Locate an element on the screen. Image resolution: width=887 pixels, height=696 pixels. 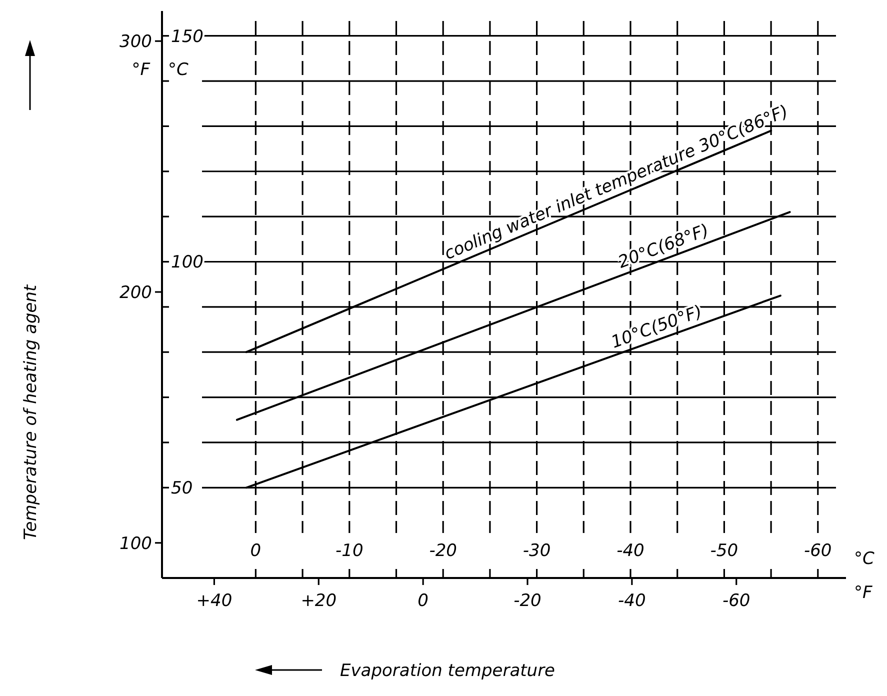
x-tick-label: -10 is located at coordinates (350, 551).